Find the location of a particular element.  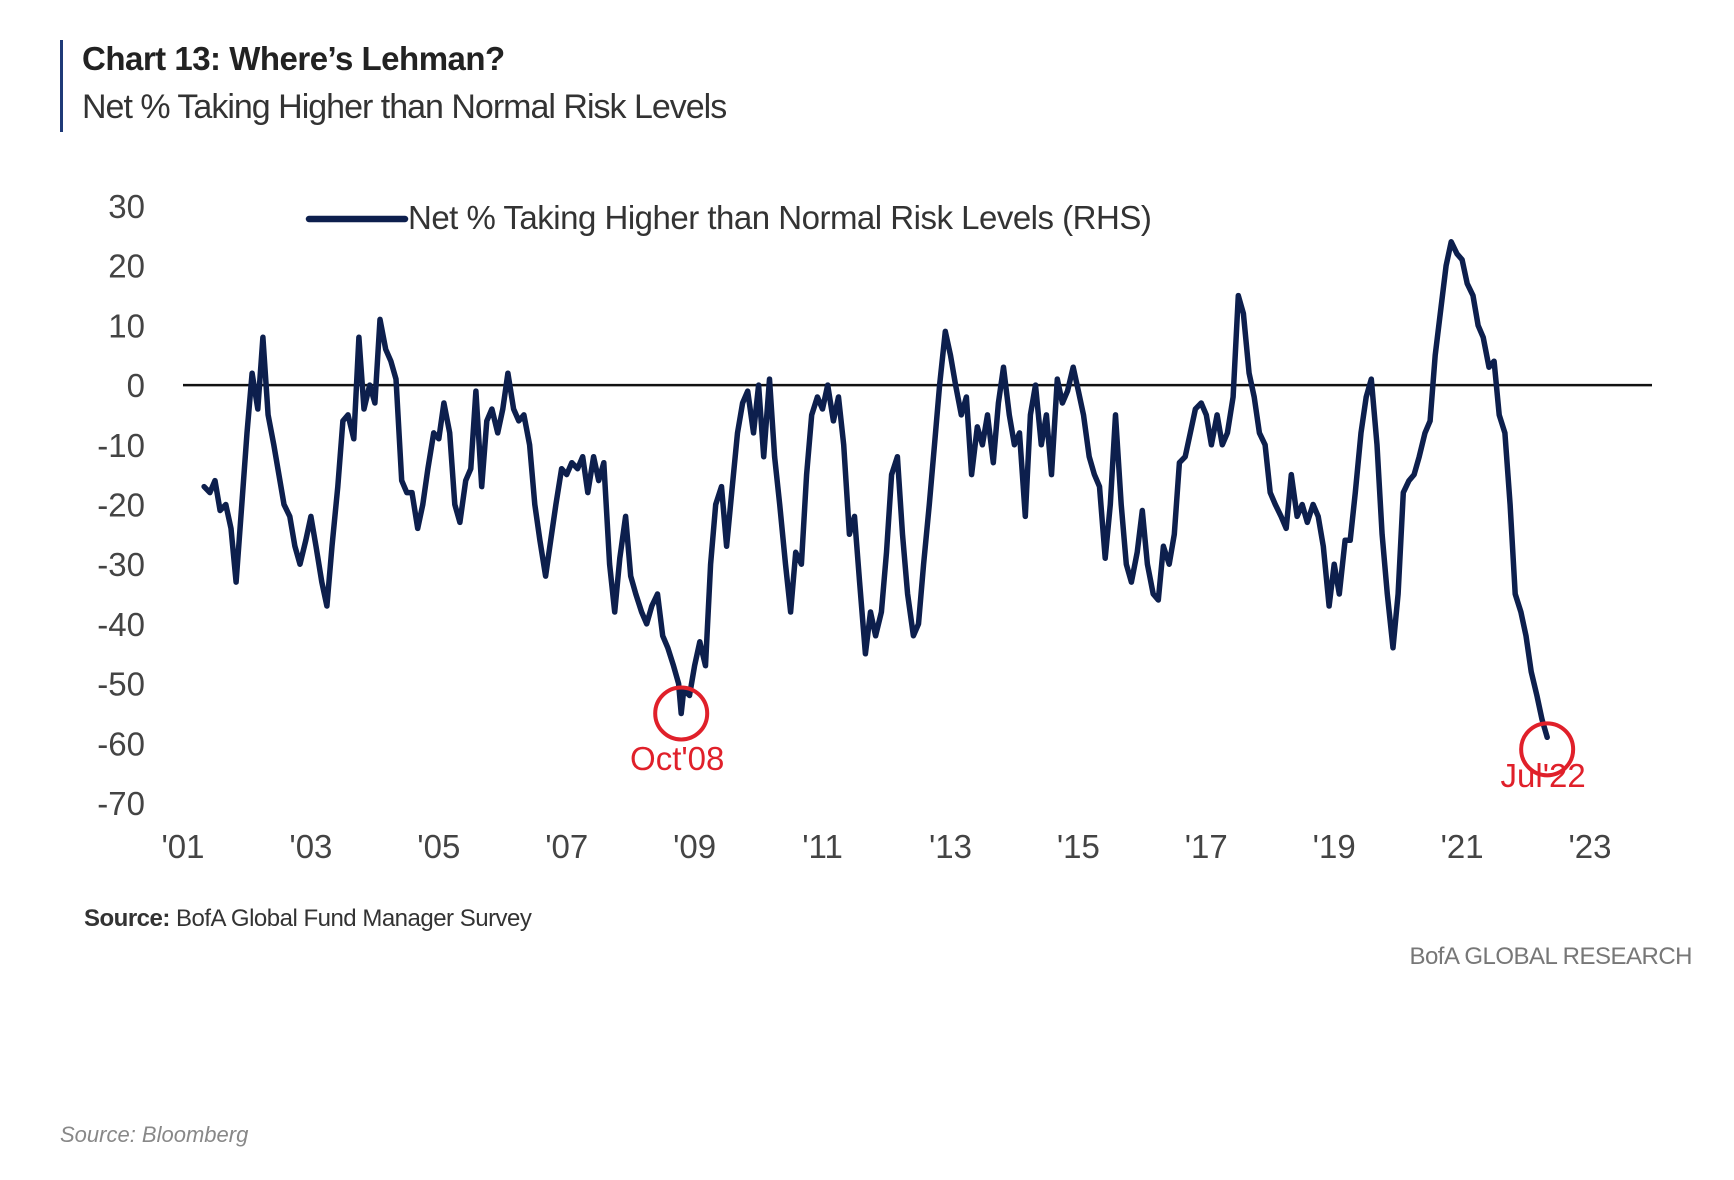

x-tick-label: '21 is located at coordinates (1462, 846).